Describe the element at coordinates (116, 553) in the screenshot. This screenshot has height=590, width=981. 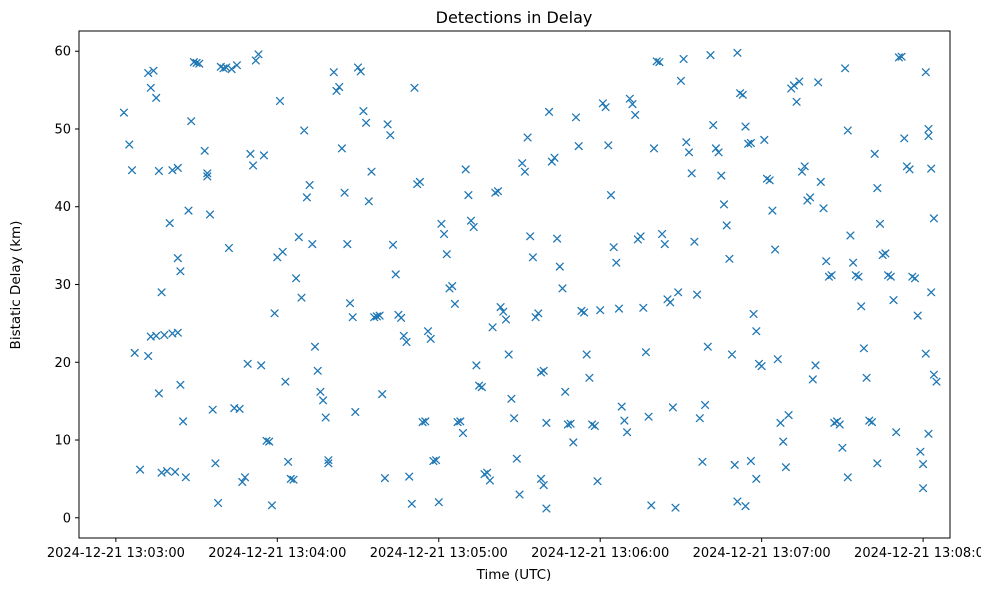
I see `x-tick-label: 2024-12-21 13:03:00` at that location.